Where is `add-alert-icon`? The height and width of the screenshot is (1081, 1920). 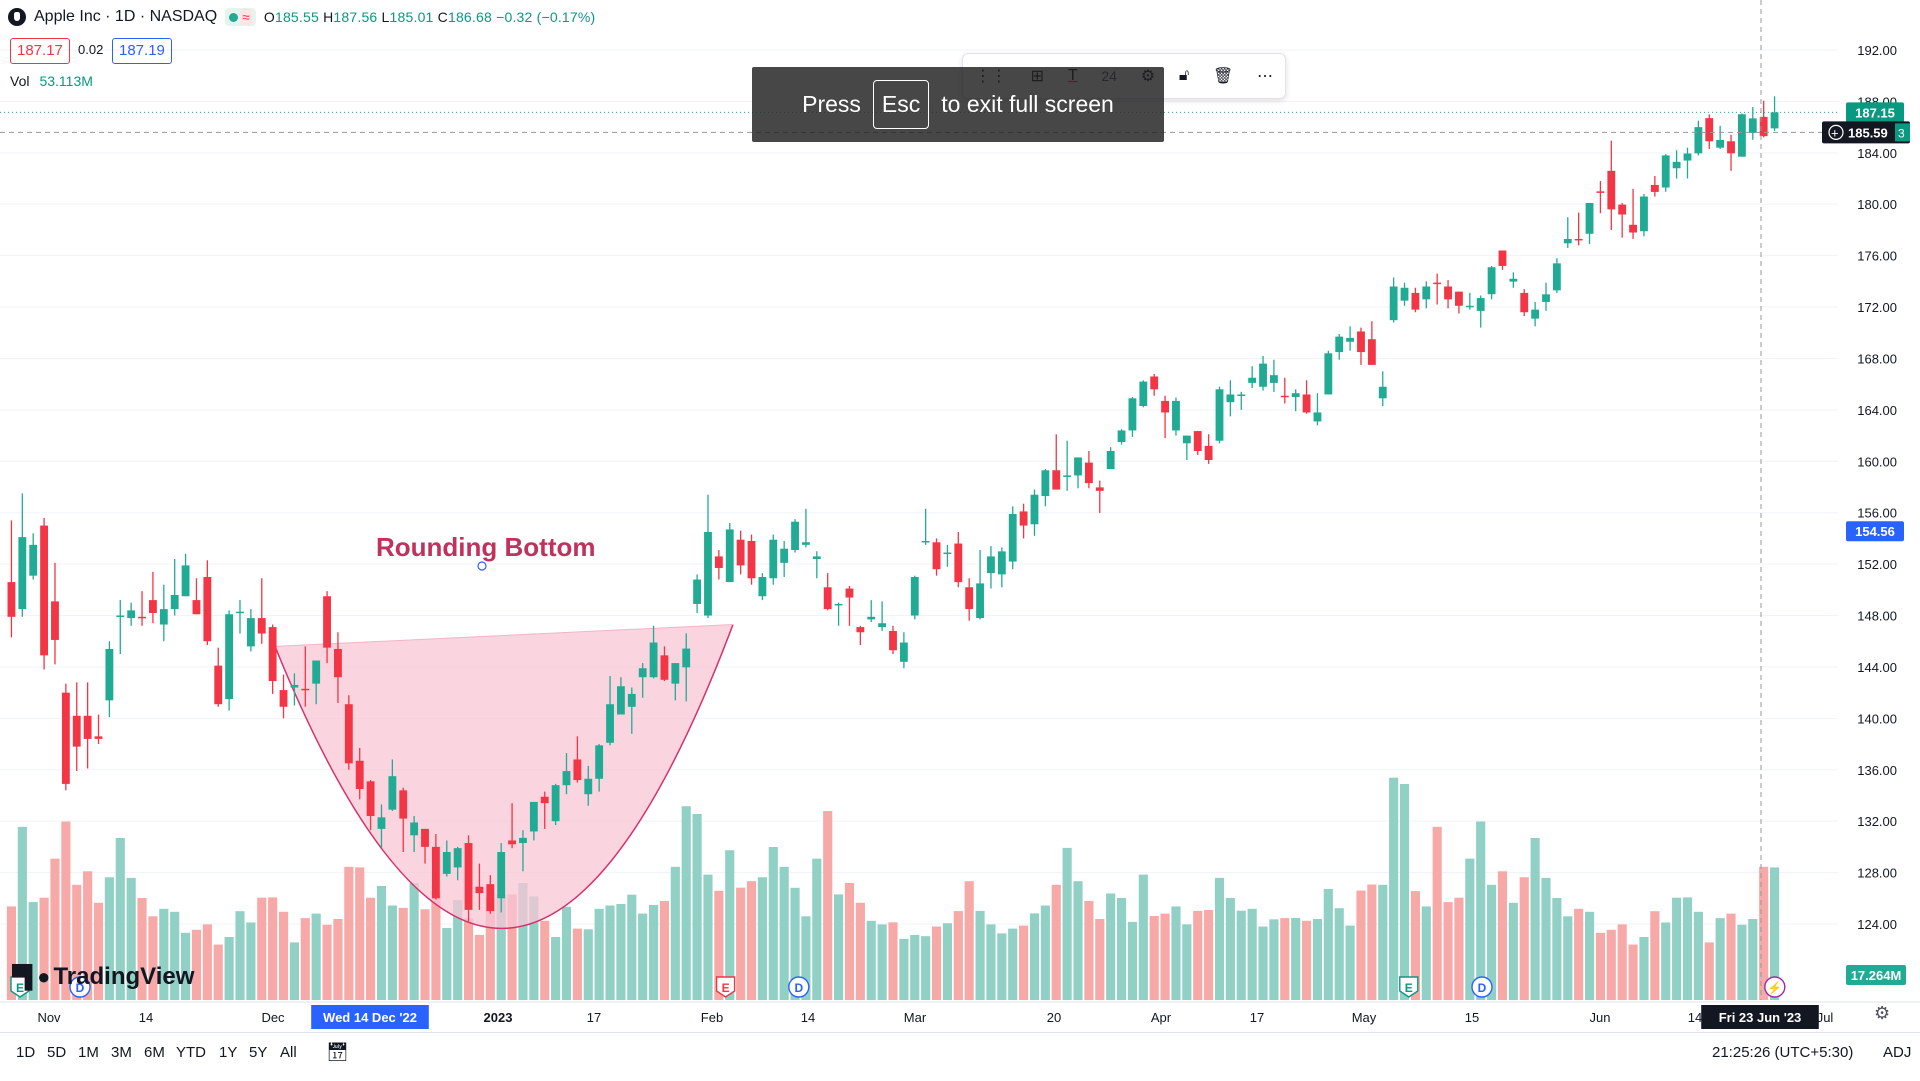 add-alert-icon is located at coordinates (1836, 132).